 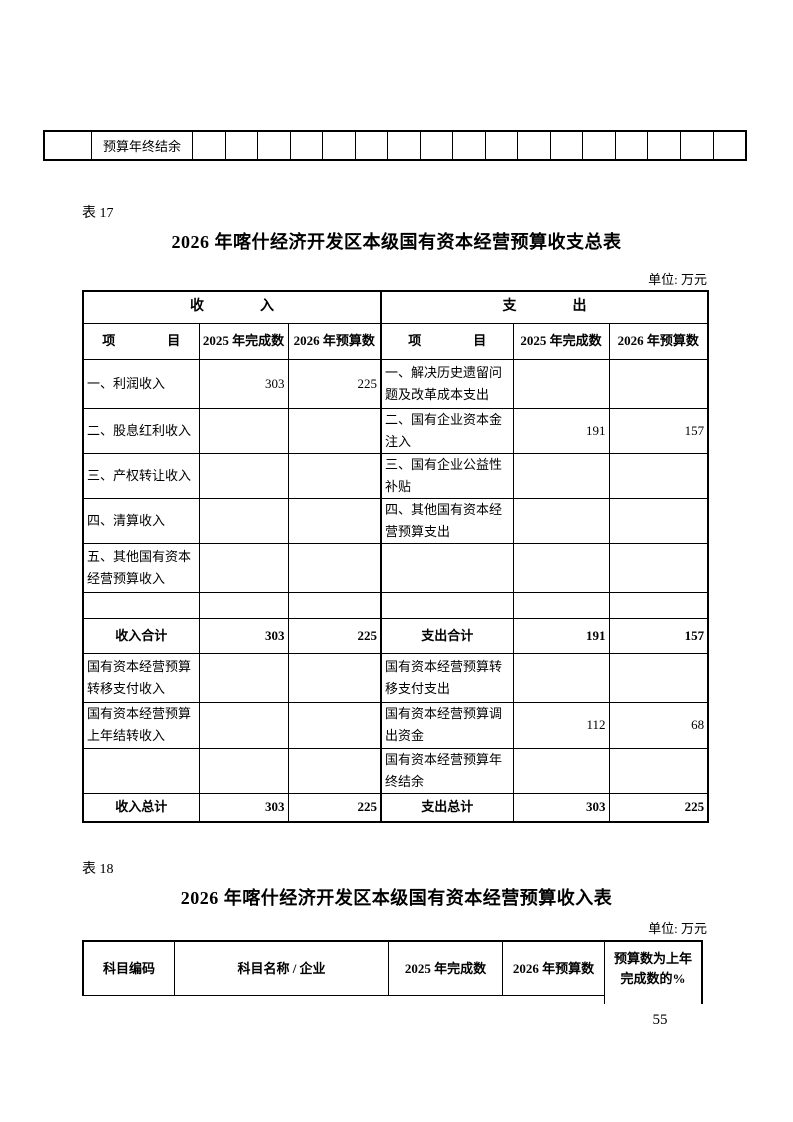 I want to click on income-item-label: 三、产权转让收入, so click(x=141, y=475).